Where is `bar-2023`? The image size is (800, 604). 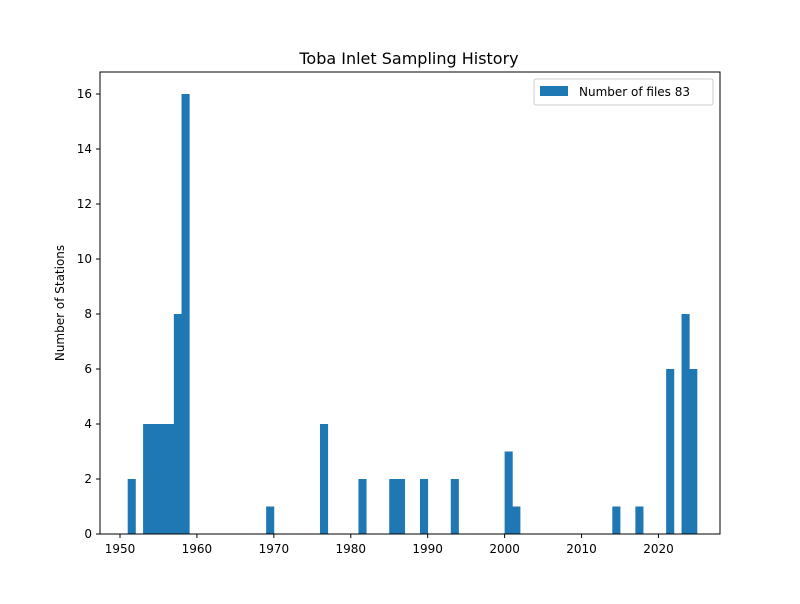
bar-2023 is located at coordinates (685, 424).